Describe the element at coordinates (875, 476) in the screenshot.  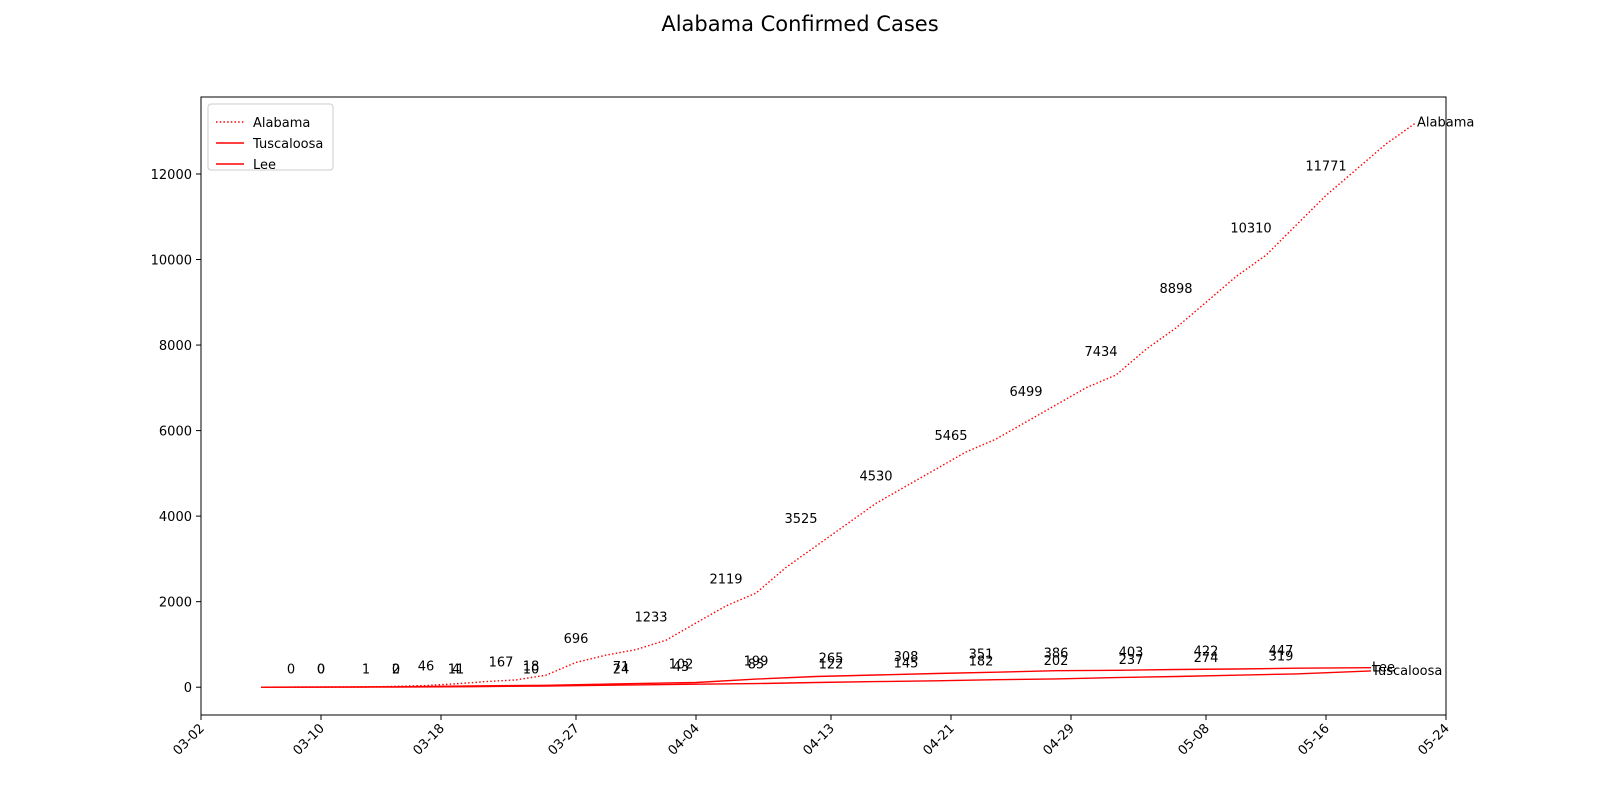
I see `data-label: 4530` at that location.